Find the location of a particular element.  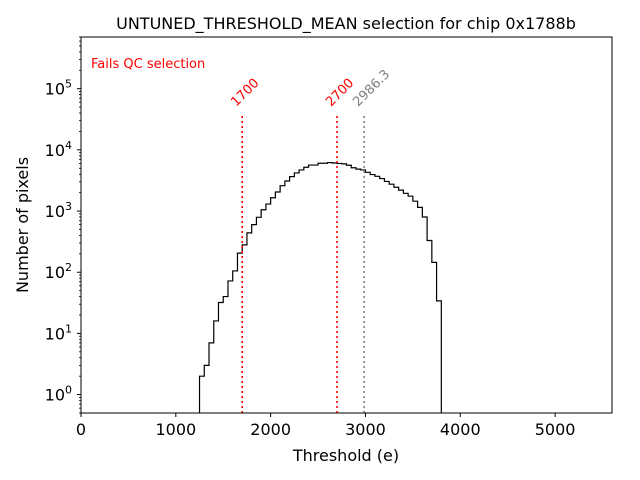

y-tick-label: 10³ is located at coordinates (58, 210).